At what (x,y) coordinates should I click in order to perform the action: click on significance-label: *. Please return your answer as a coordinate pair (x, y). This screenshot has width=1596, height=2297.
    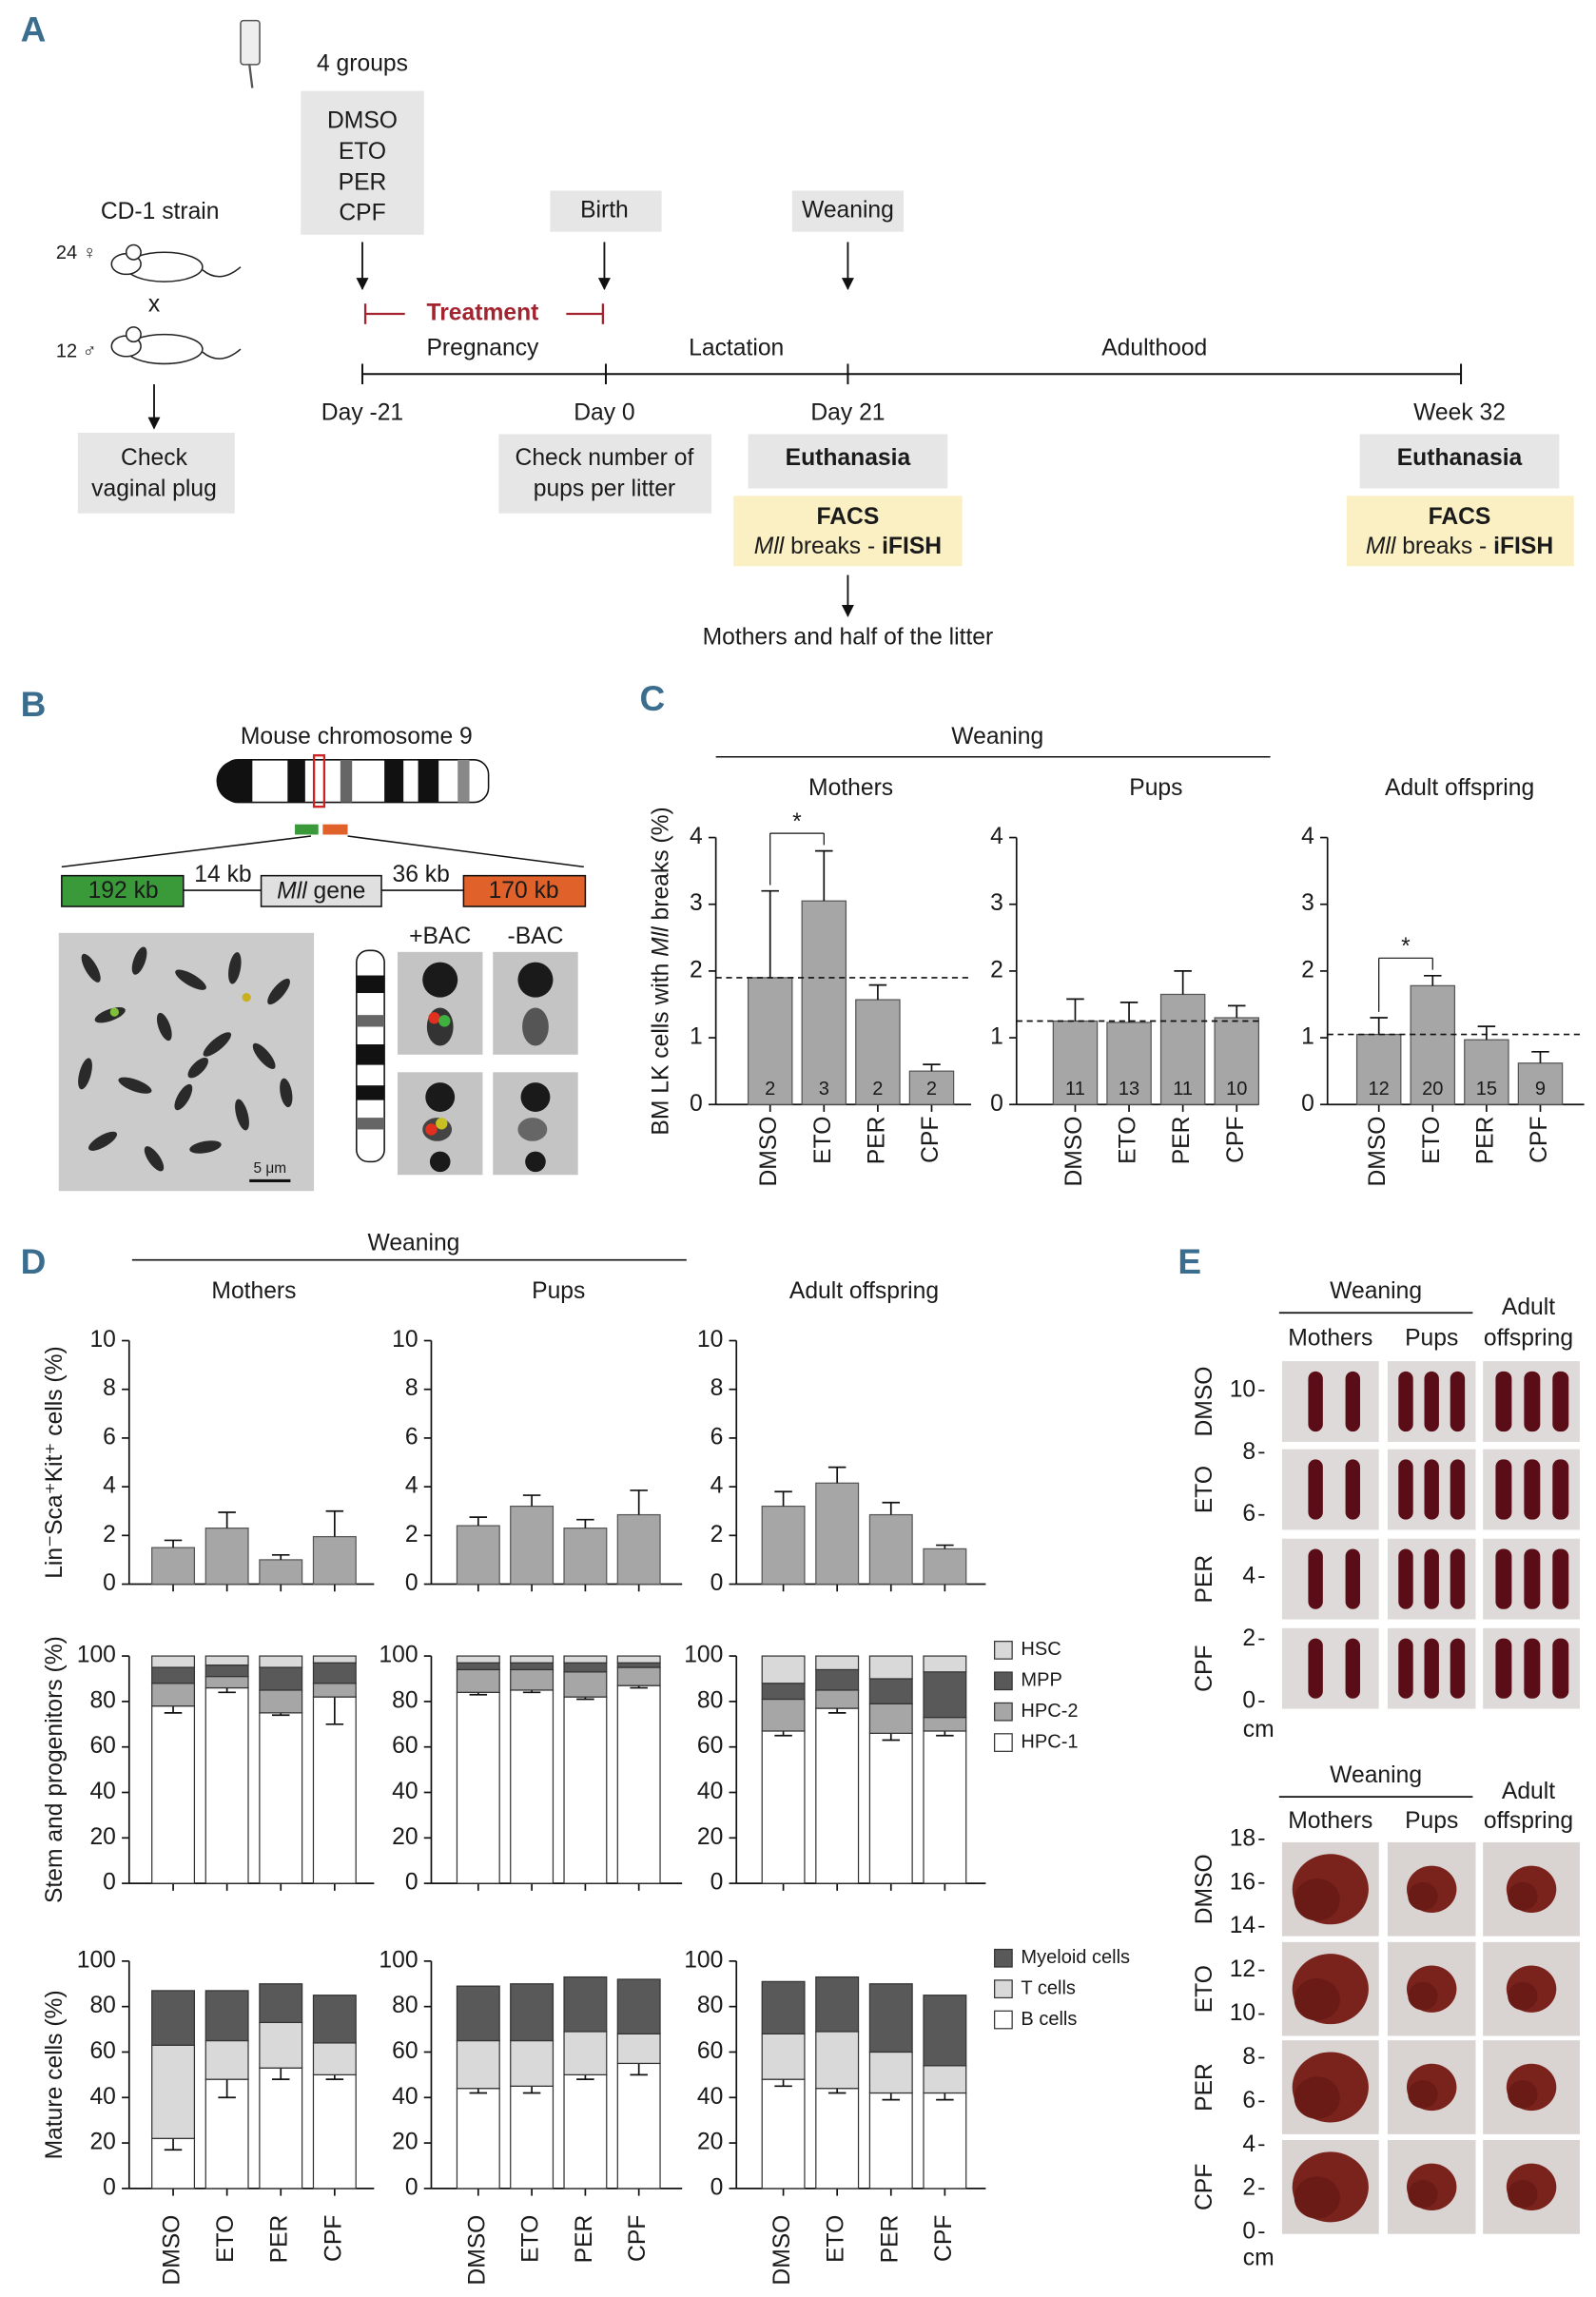
    Looking at the image, I should click on (797, 822).